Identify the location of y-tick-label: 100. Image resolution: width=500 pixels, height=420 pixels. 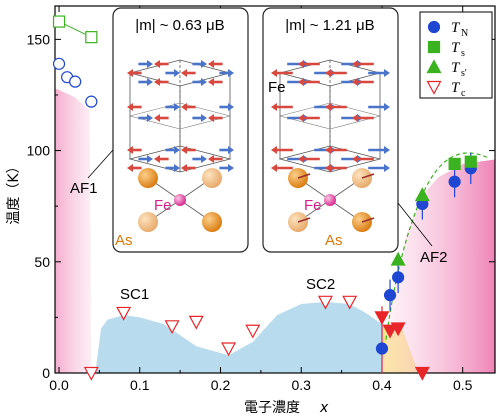
(39, 151).